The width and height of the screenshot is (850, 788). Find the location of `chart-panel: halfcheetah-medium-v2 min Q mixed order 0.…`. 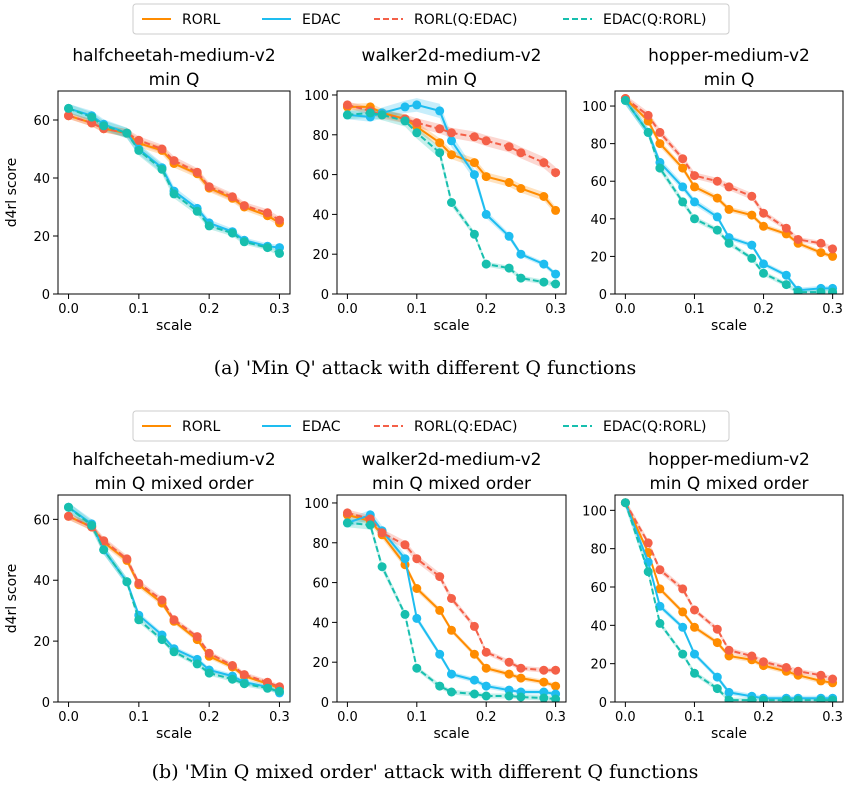

chart-panel: halfcheetah-medium-v2 min Q mixed order 0.… is located at coordinates (147, 596).